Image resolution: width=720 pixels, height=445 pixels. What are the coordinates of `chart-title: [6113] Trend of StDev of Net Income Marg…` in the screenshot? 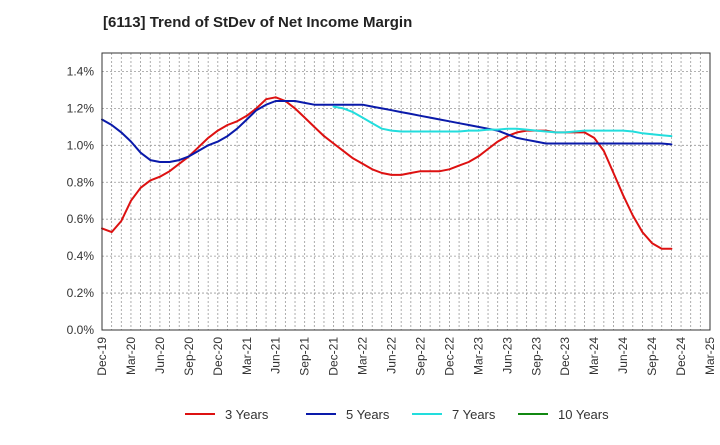 It's located at (258, 22).